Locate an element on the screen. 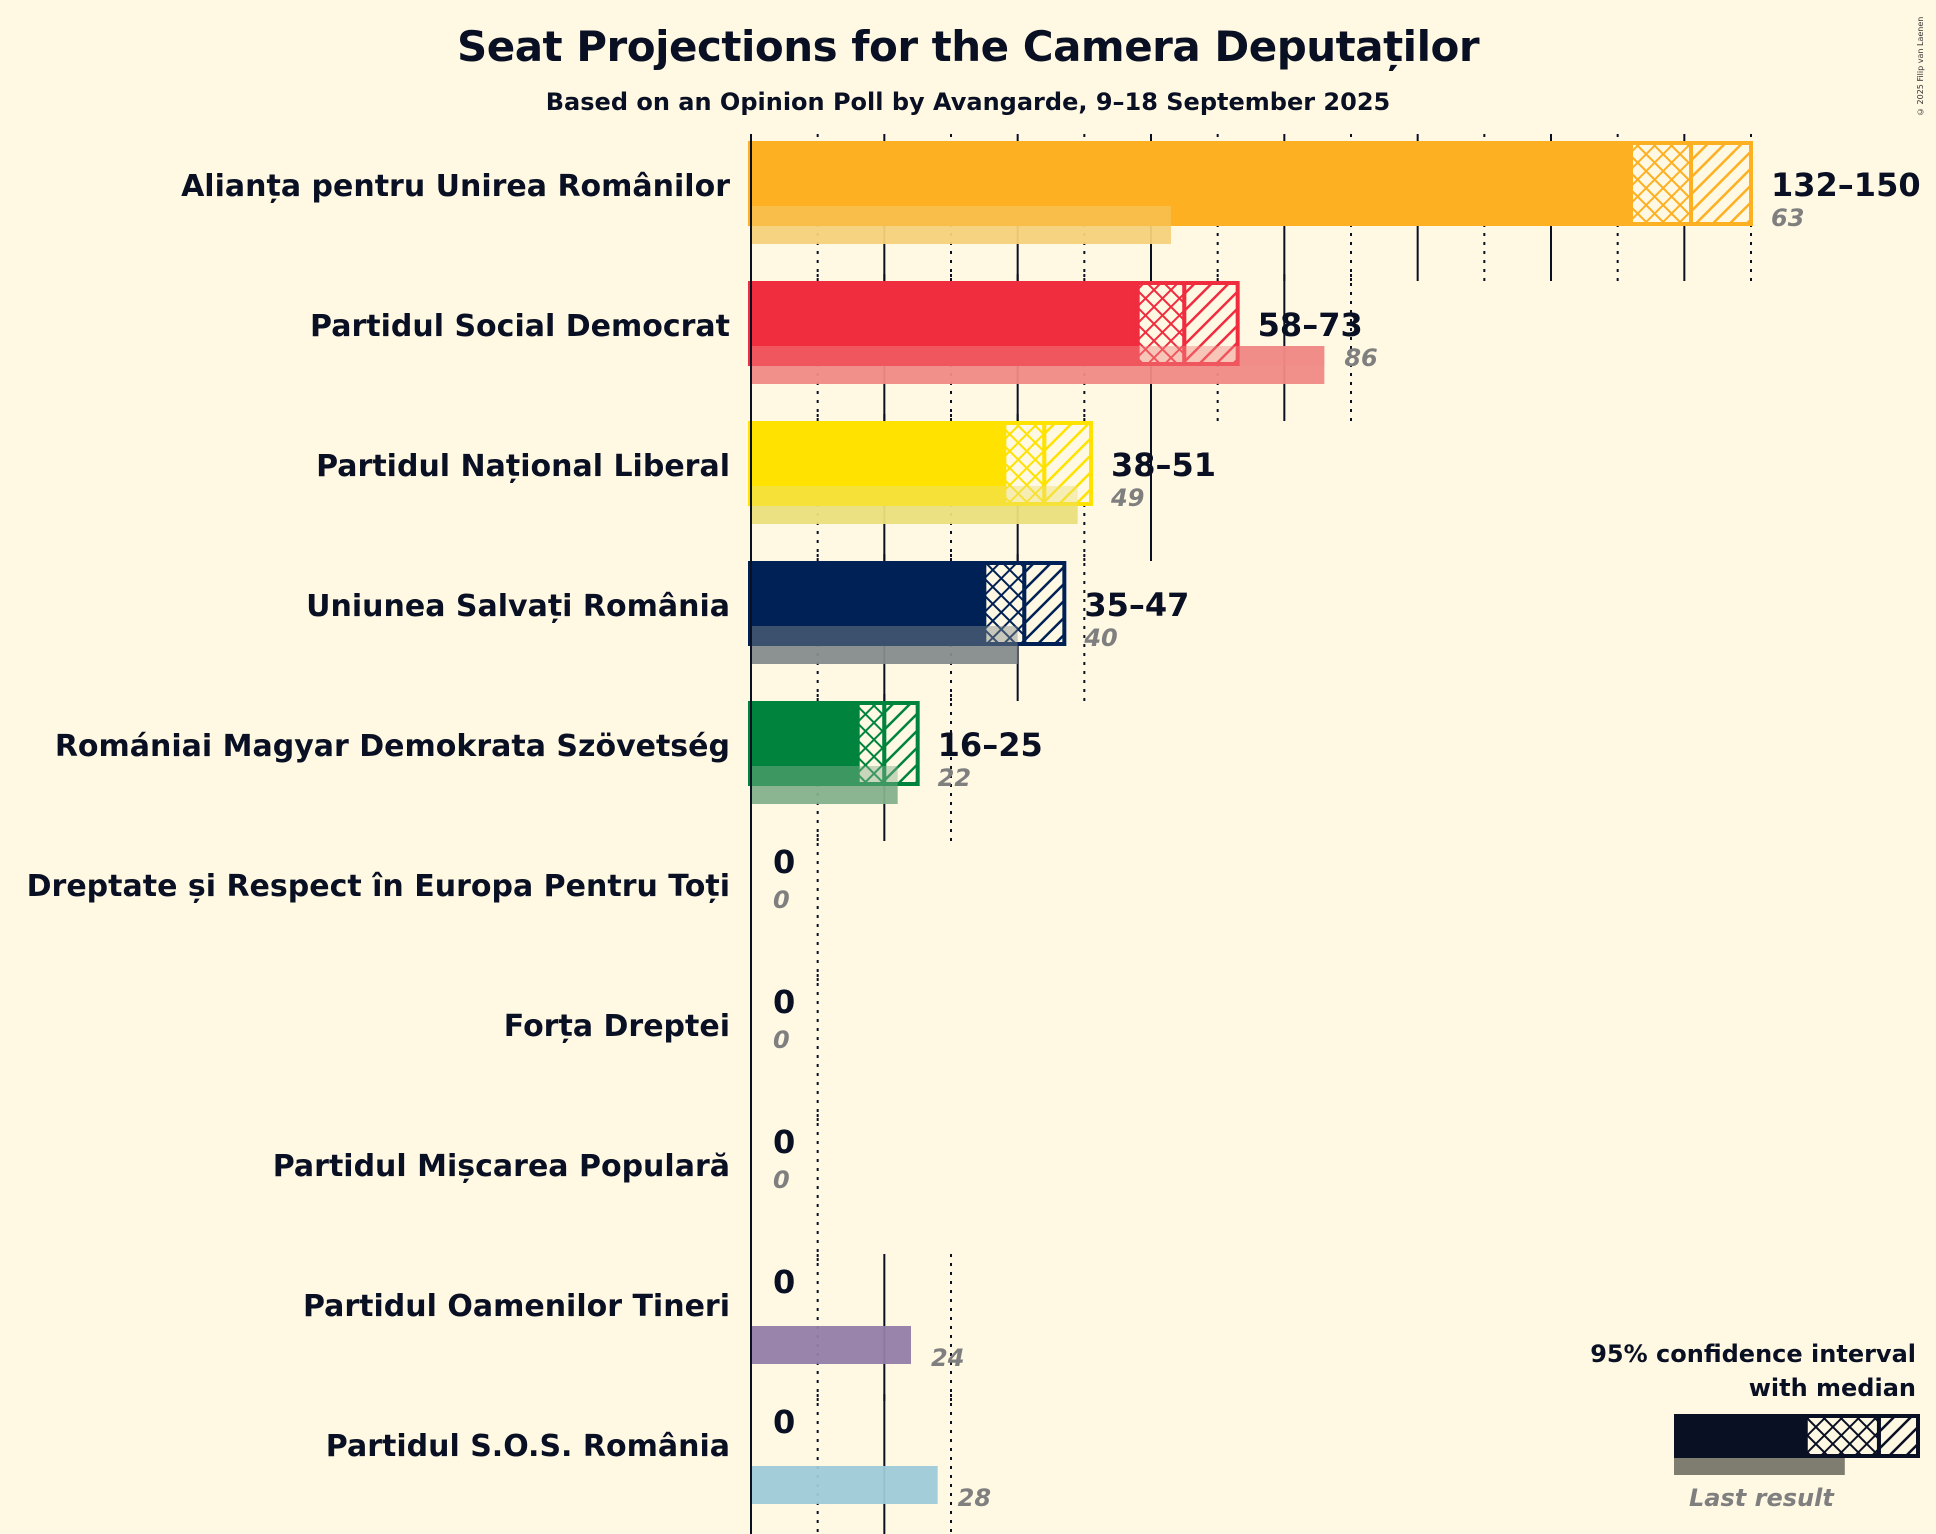 The height and width of the screenshot is (1534, 1936). party-label: Partidul Oamenilor Tineri is located at coordinates (516, 1306).